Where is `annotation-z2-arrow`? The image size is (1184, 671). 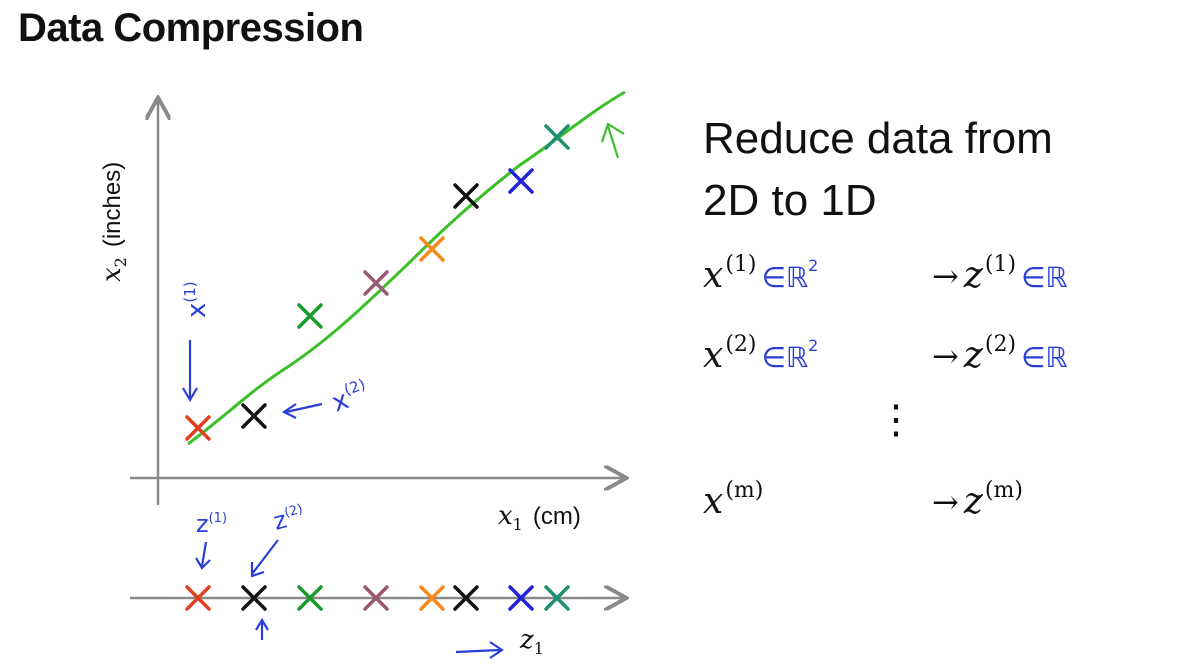
annotation-z2-arrow is located at coordinates (264, 558).